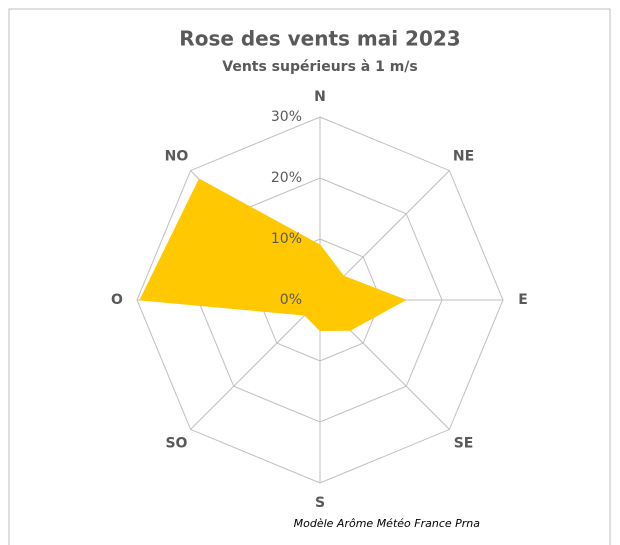 The width and height of the screenshot is (620, 545). I want to click on category-label: NO, so click(177, 156).